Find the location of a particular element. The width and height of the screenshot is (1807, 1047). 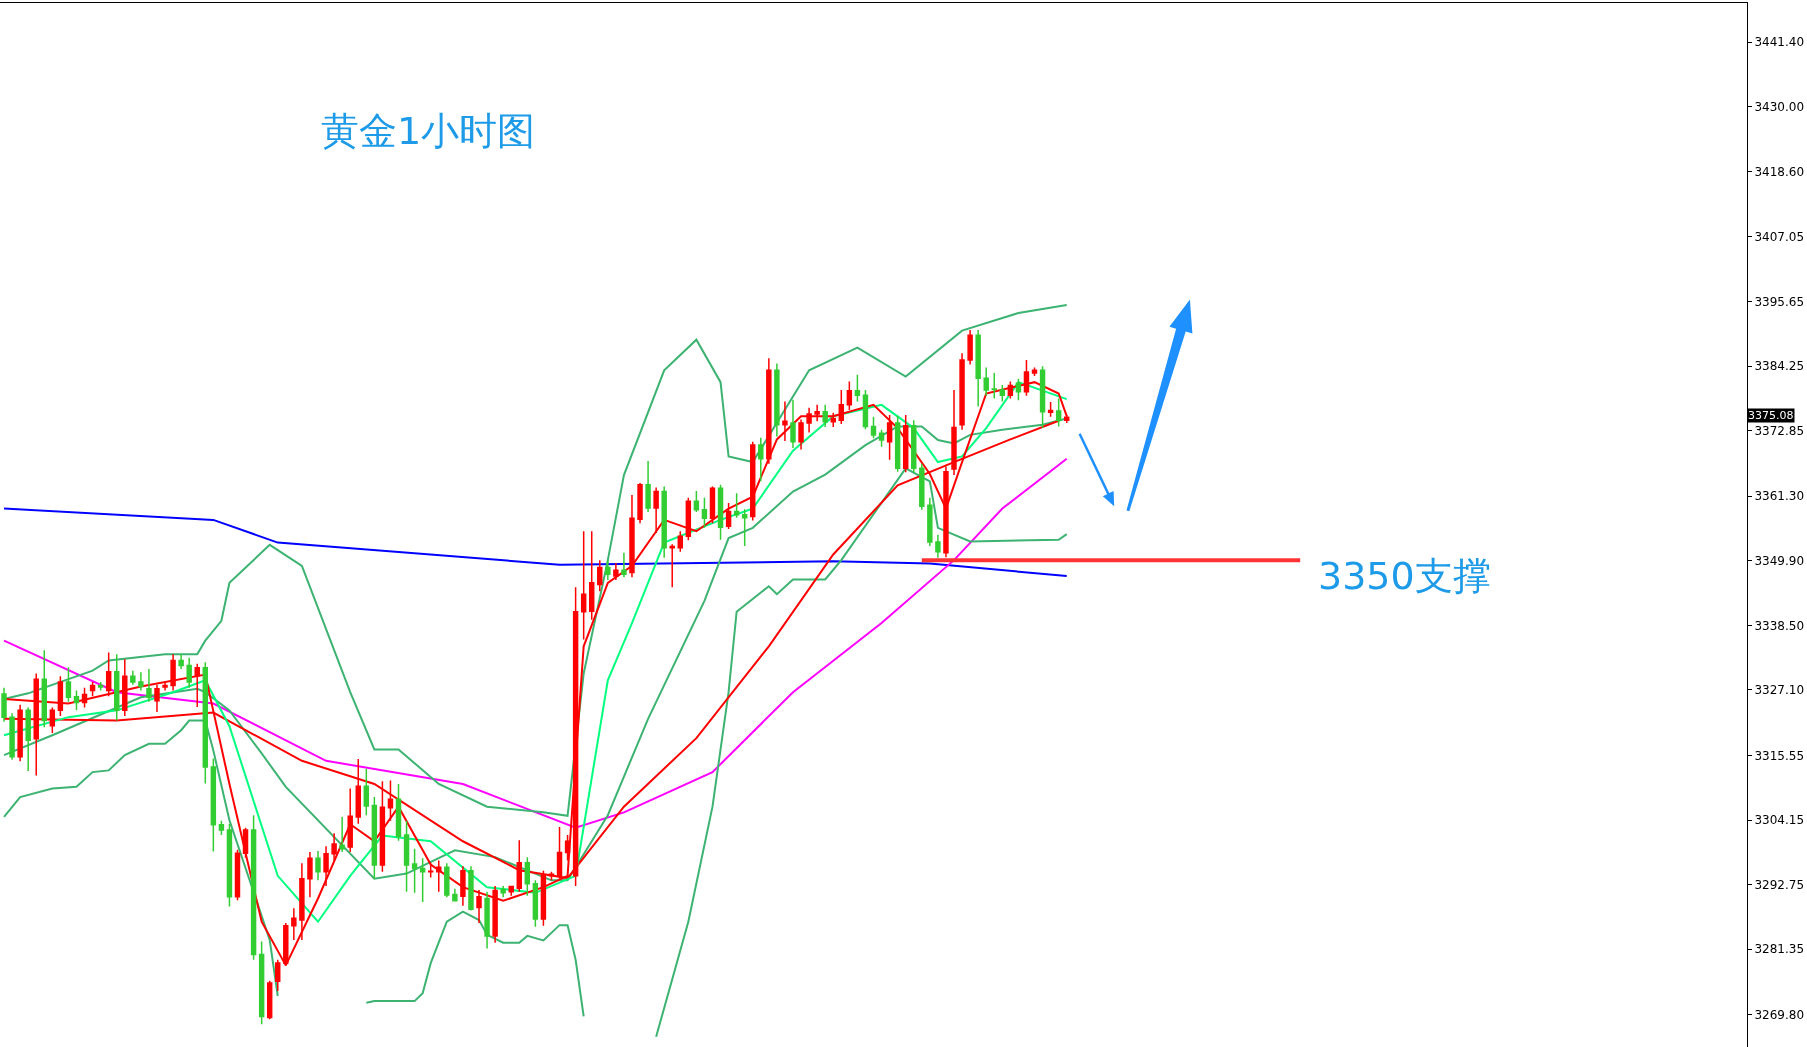

ref-line-label: 3350支撑 is located at coordinates (1404, 576).